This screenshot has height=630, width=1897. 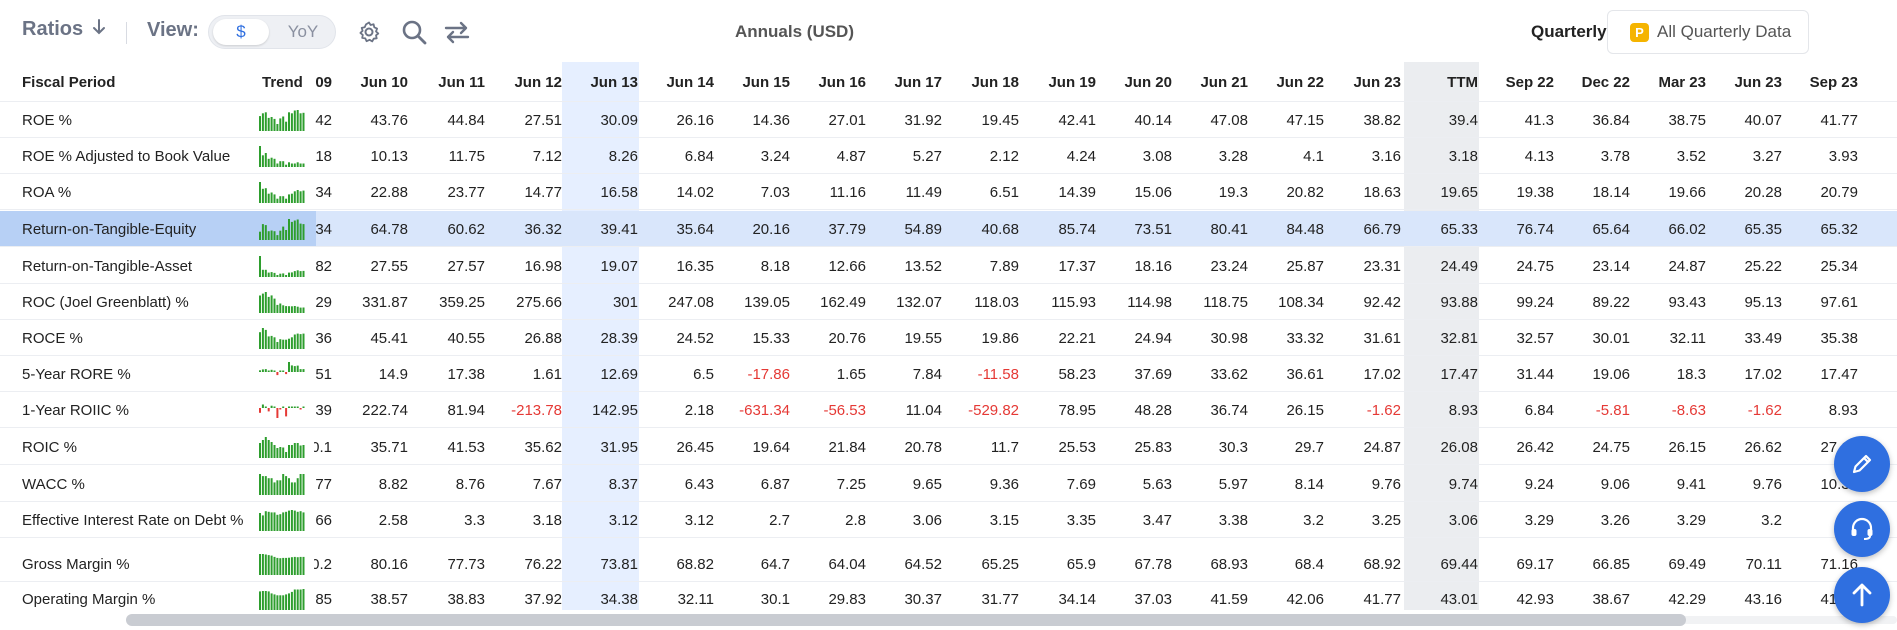 What do you see at coordinates (1004, 447) in the screenshot?
I see `table-cell: 11.7` at bounding box center [1004, 447].